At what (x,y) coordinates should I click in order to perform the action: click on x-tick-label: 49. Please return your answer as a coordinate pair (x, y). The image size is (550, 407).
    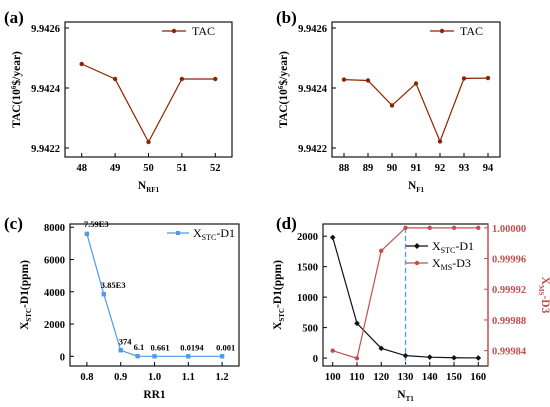
    Looking at the image, I should click on (115, 168).